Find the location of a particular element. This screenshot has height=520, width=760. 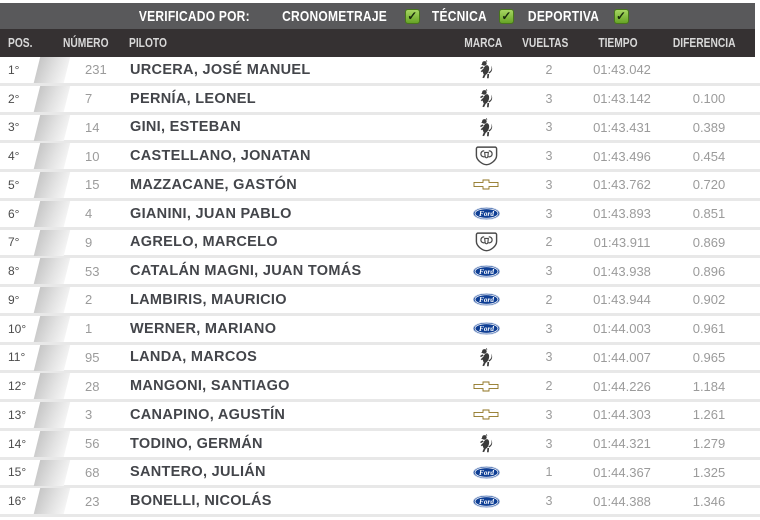

table-row: 6° 4 GIANINI, JUAN PABLO is located at coordinates (380, 215).